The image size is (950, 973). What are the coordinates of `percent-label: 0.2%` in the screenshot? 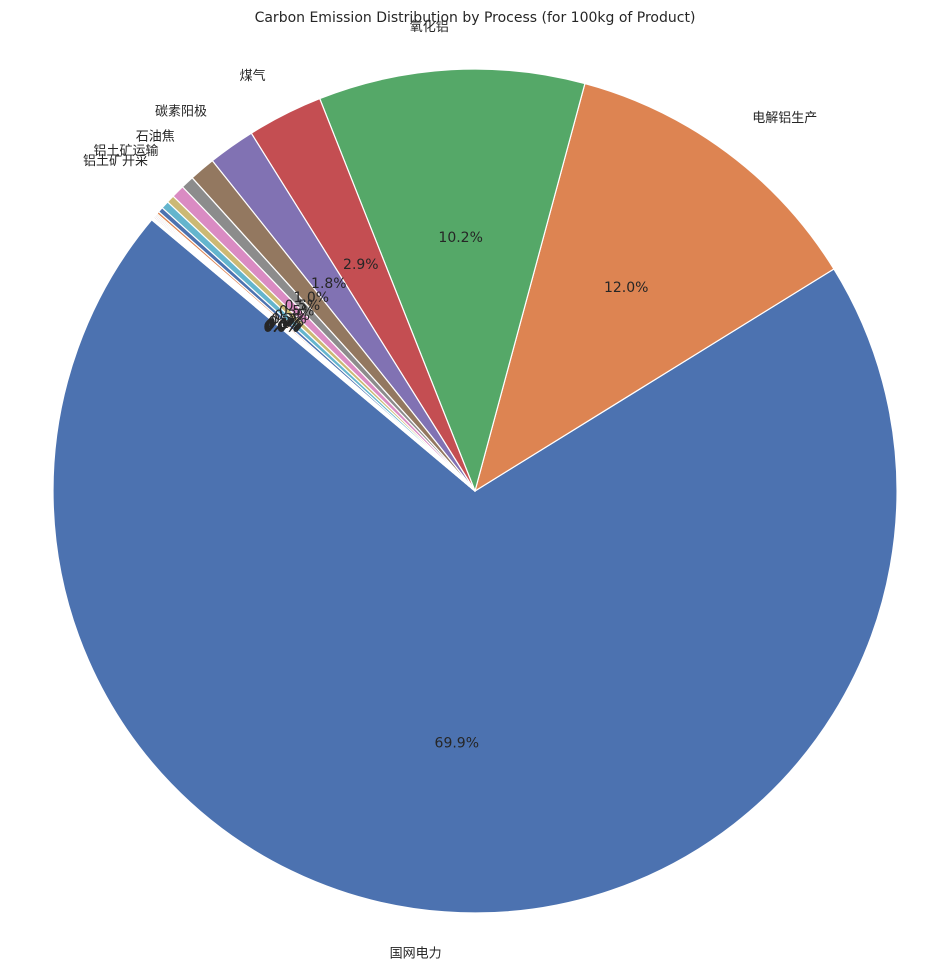 It's located at (286, 322).